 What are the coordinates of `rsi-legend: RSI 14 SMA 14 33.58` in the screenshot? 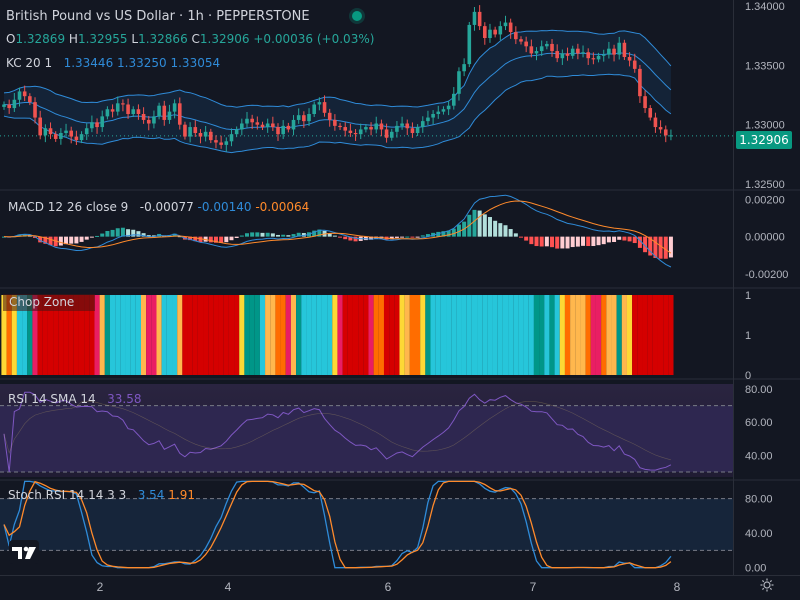 It's located at (74, 399).